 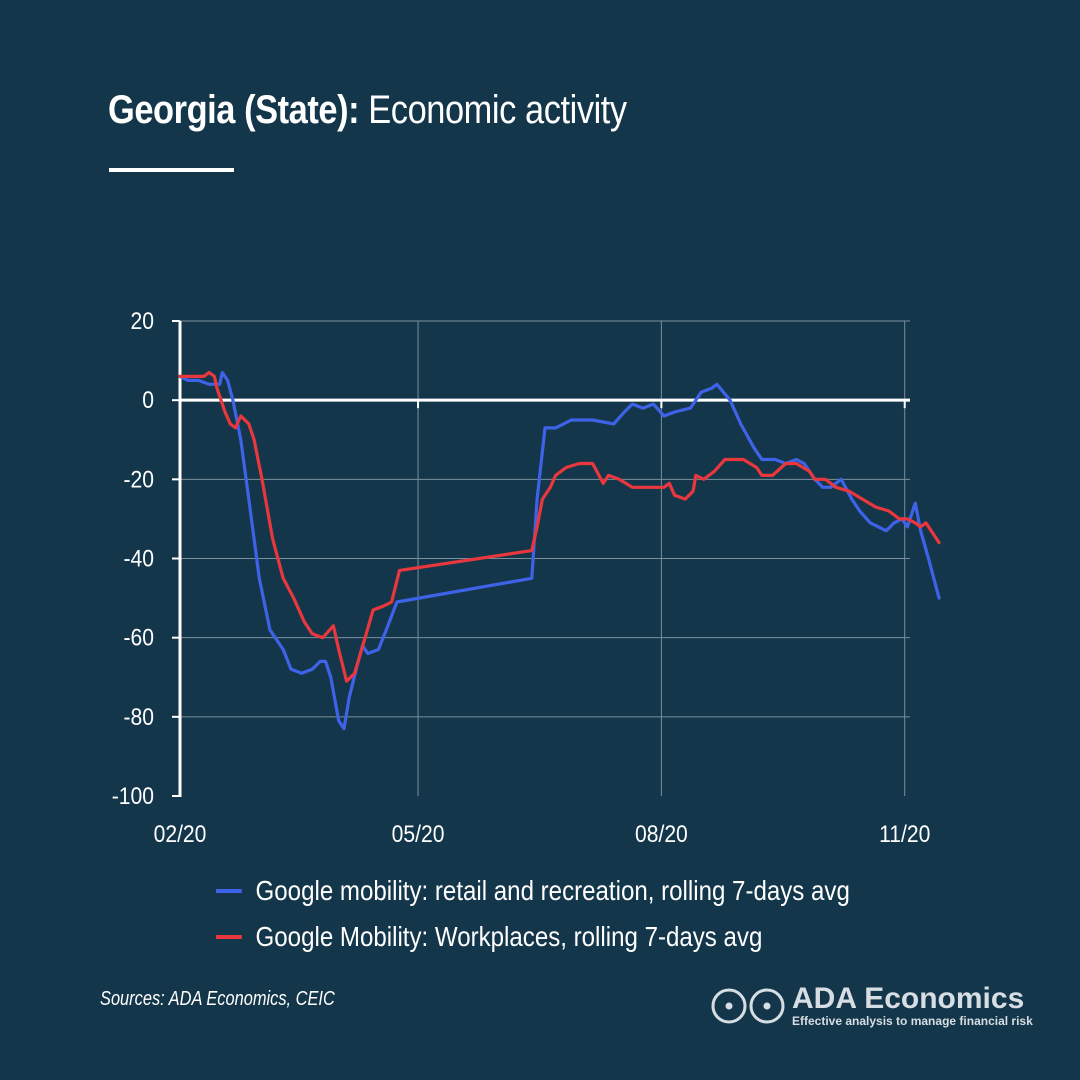 What do you see at coordinates (133, 796) in the screenshot?
I see `y-tick-label: -100` at bounding box center [133, 796].